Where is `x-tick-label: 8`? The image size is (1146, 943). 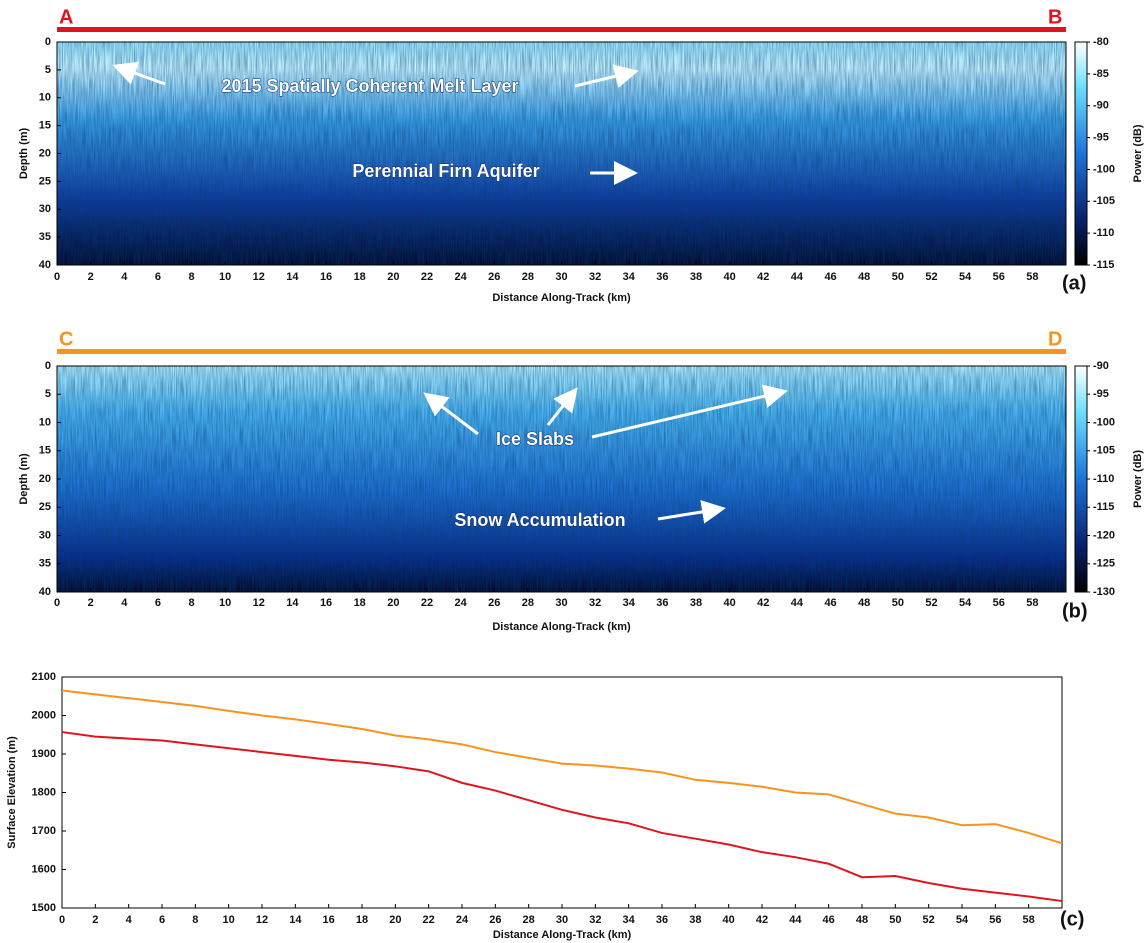
x-tick-label: 8 is located at coordinates (191, 603).